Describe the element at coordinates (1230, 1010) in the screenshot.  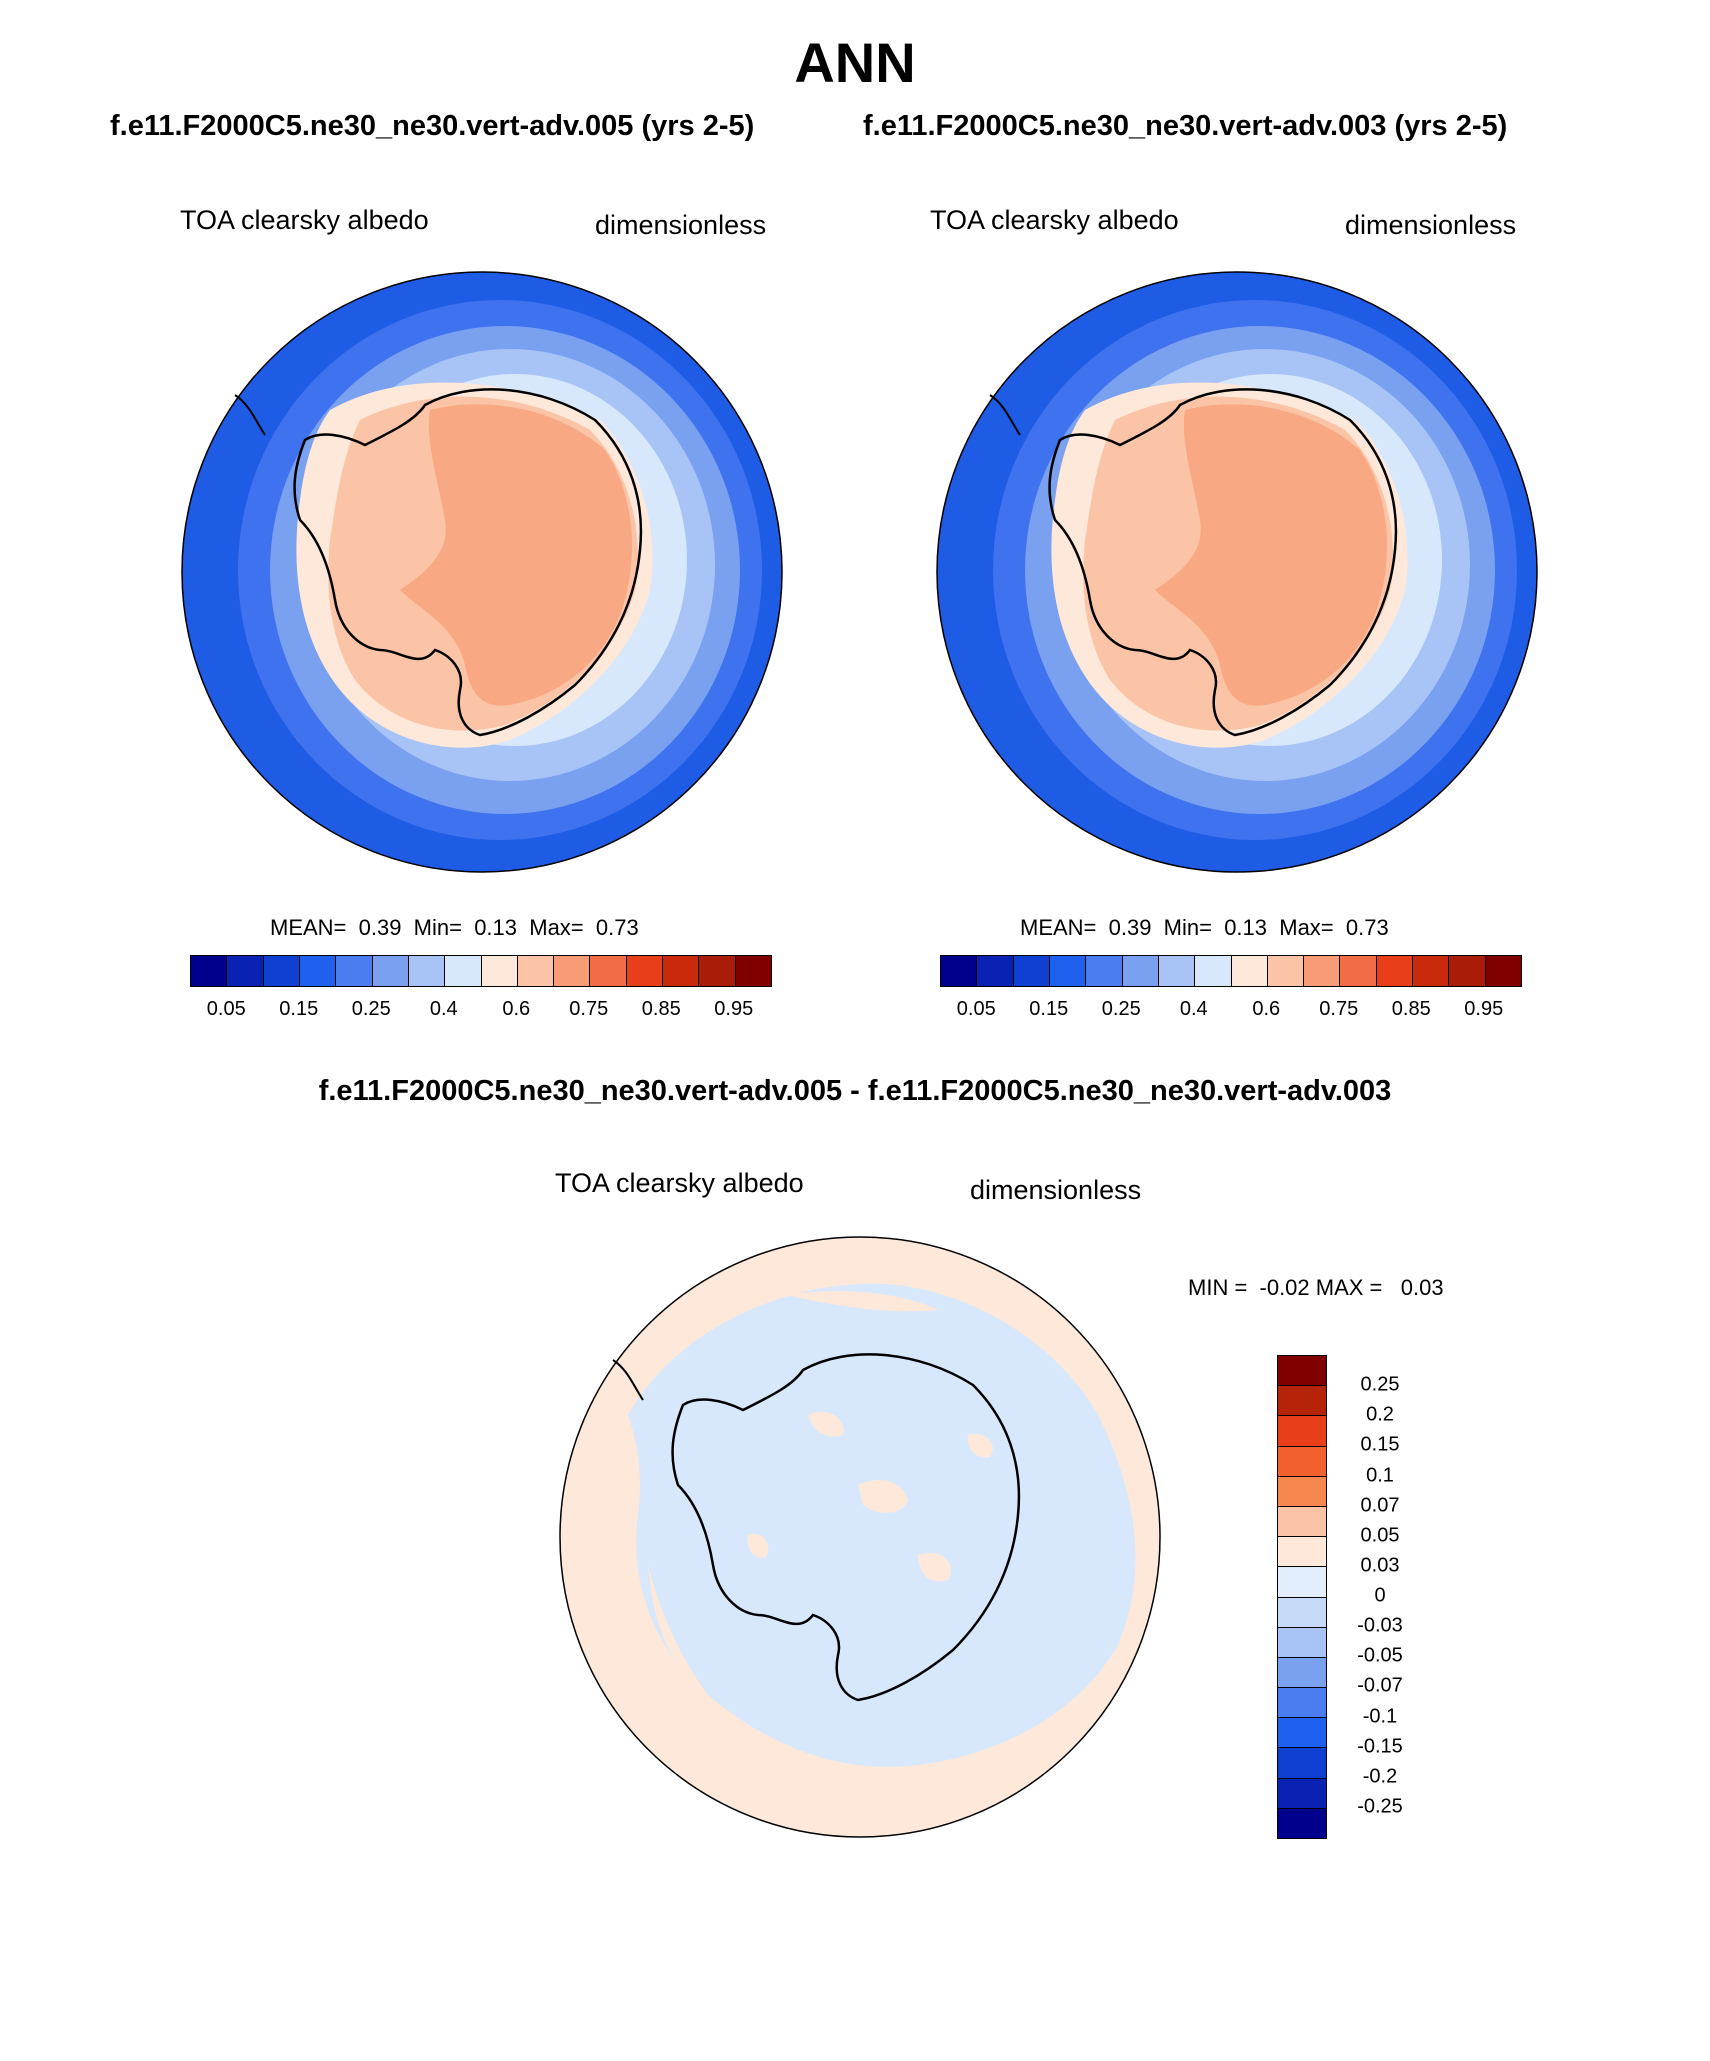
I see `right-colorbar-labels: 0.05 0.15 0.25 0.4 0.6 0.75 0.85 0.95` at that location.